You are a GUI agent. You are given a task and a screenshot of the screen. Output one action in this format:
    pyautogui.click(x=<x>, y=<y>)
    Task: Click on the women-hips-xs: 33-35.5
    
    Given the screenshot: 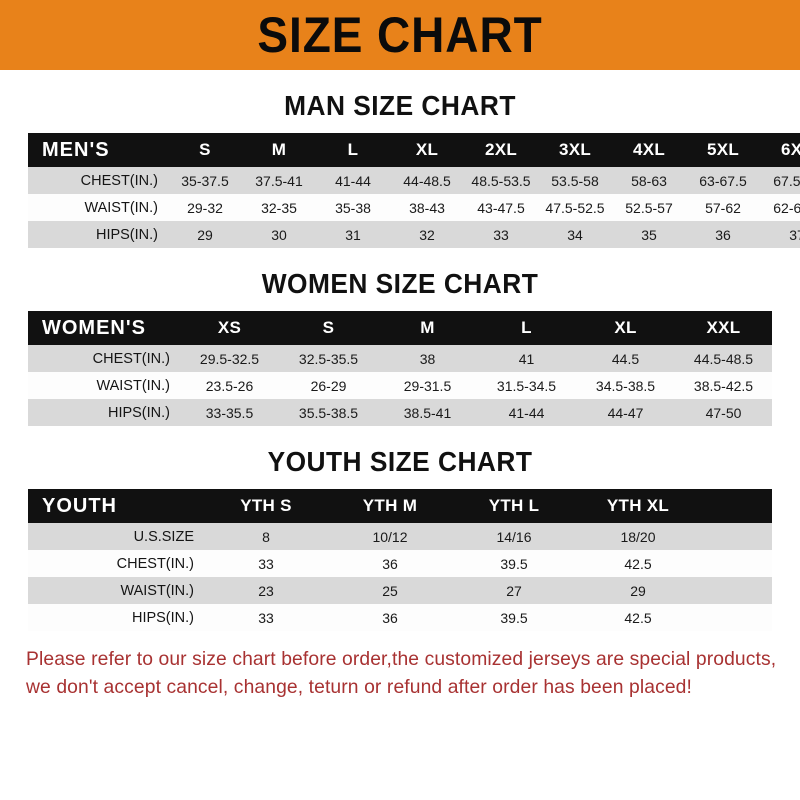 What is the action you would take?
    pyautogui.click(x=229, y=412)
    